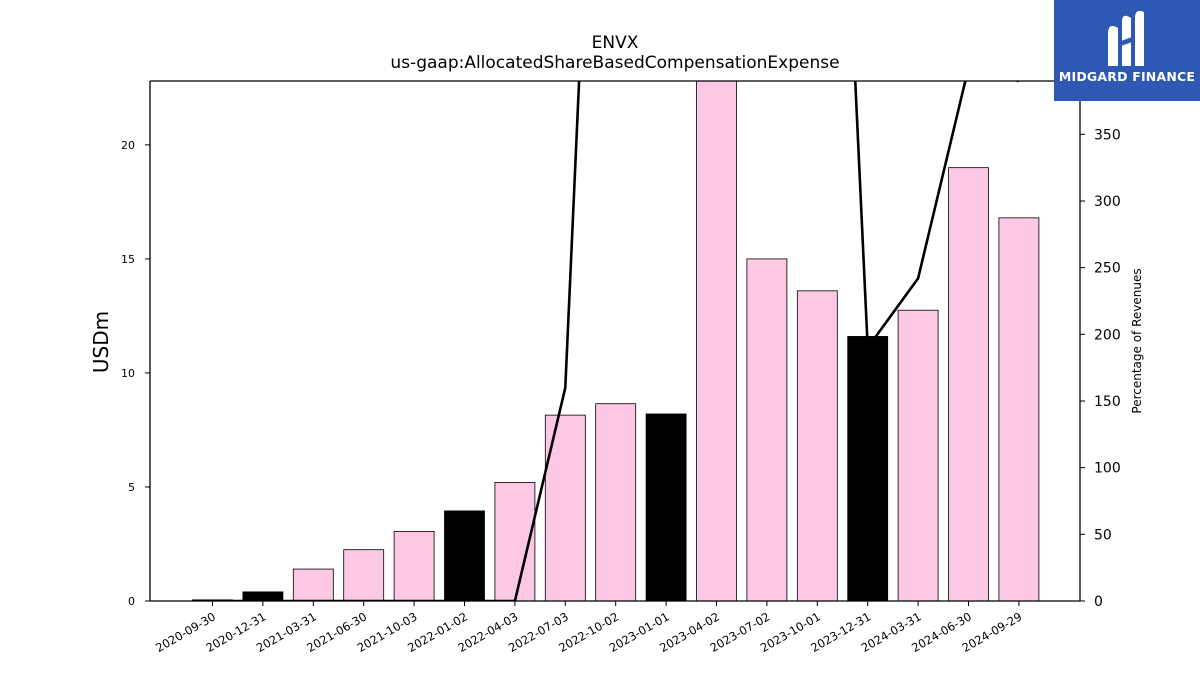 This screenshot has width=1200, height=675. Describe the element at coordinates (1103, 535) in the screenshot. I see `y-right-tick-label: 50` at that location.